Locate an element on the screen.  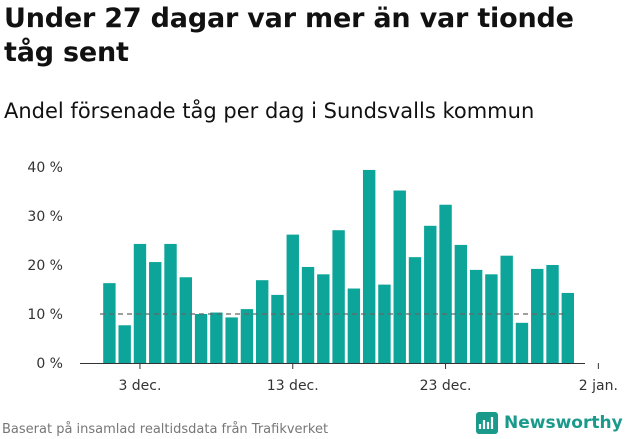
y-tick-label: 20 % is located at coordinates (45, 266).